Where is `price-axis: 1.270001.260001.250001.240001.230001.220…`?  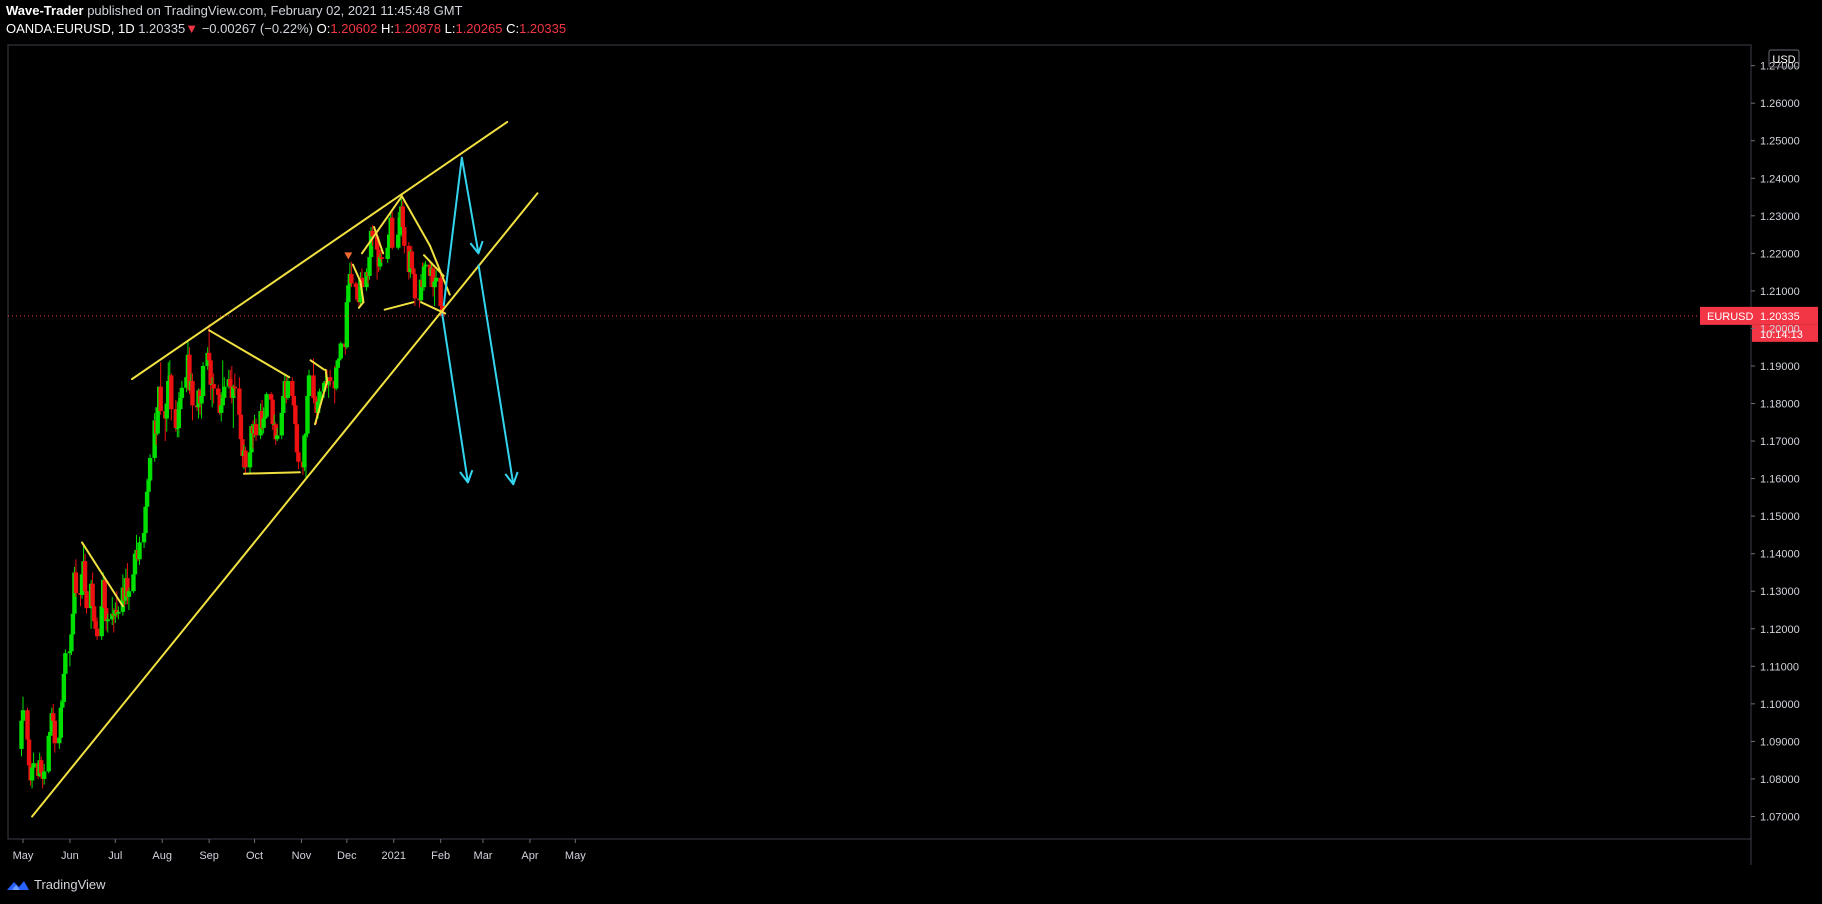
price-axis: 1.270001.260001.250001.240001.230001.220… is located at coordinates (1775, 436).